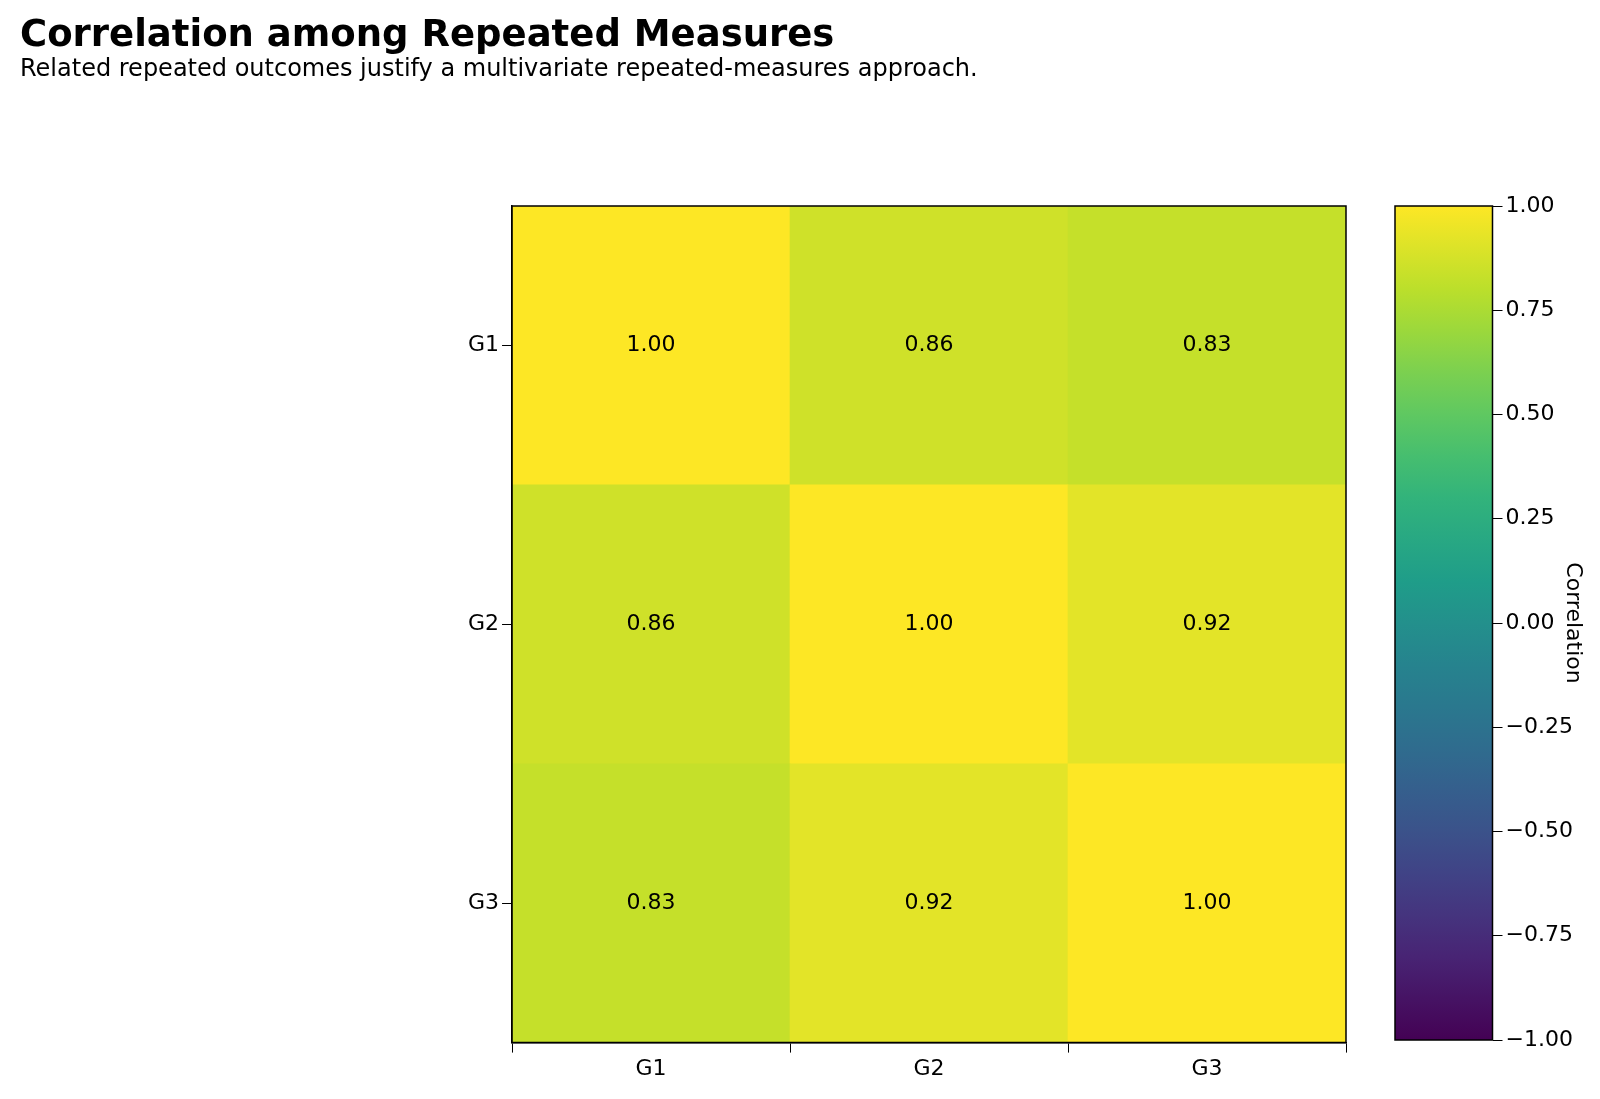  Describe the element at coordinates (484, 344) in the screenshot. I see `y-tick-label: G1` at that location.